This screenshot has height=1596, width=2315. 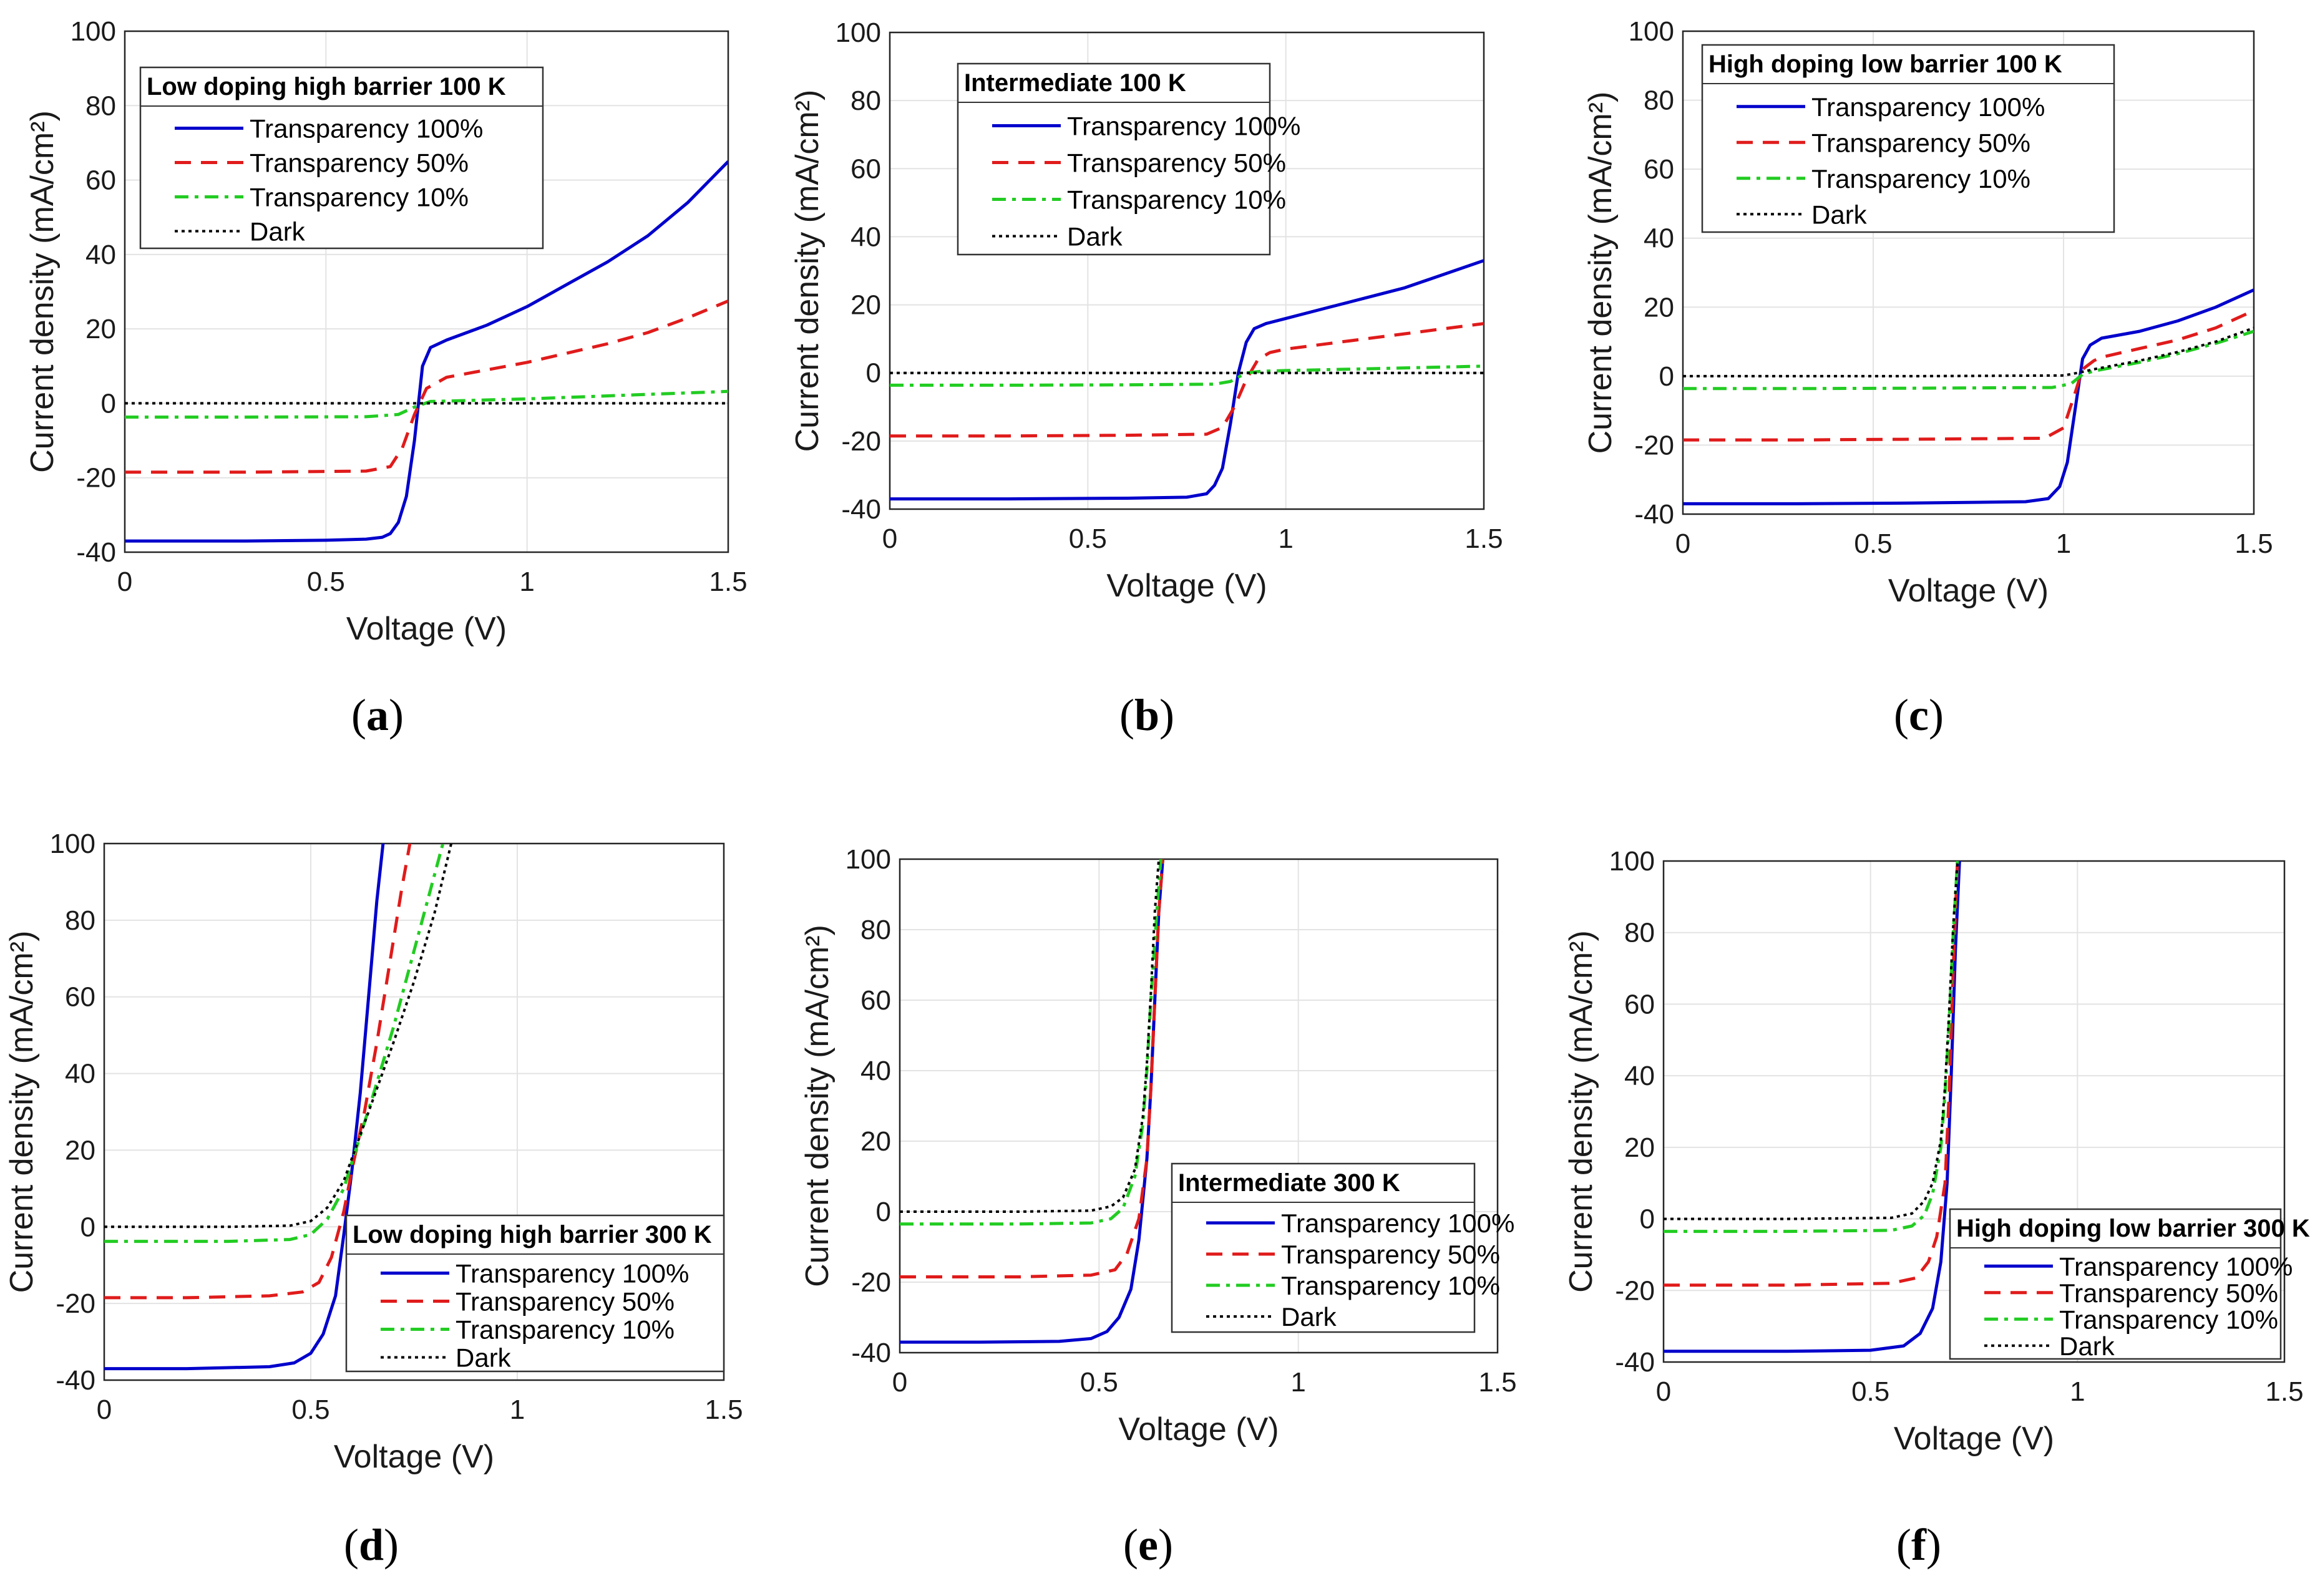 What do you see at coordinates (1075, 83) in the screenshot?
I see `legend-title: Intermediate 100 K` at bounding box center [1075, 83].